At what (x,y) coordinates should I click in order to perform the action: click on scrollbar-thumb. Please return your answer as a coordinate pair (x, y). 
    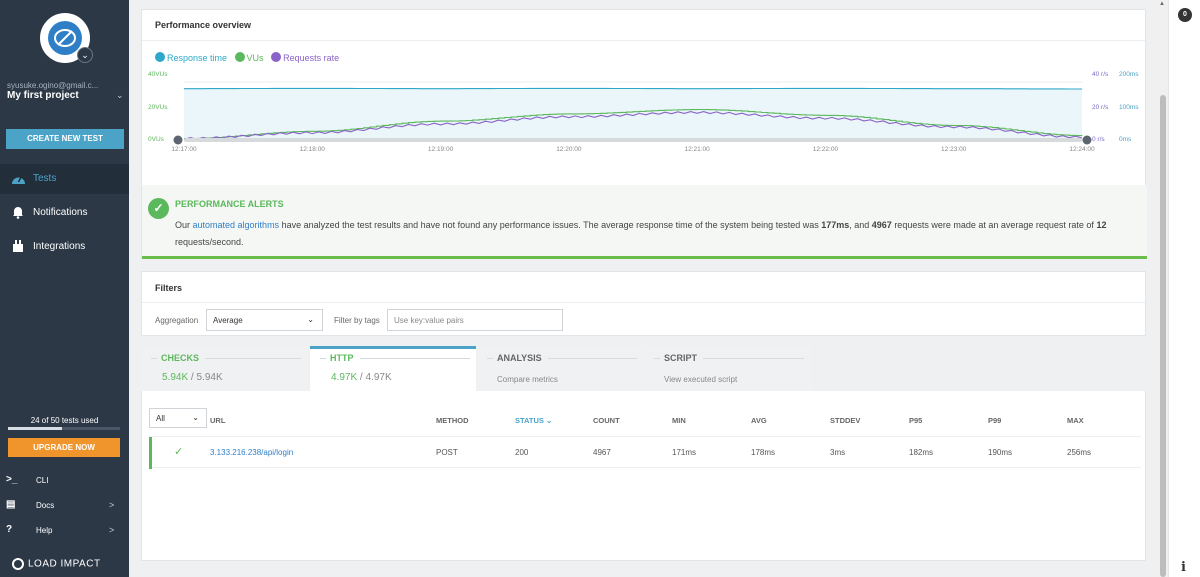
    Looking at the image, I should click on (1163, 336).